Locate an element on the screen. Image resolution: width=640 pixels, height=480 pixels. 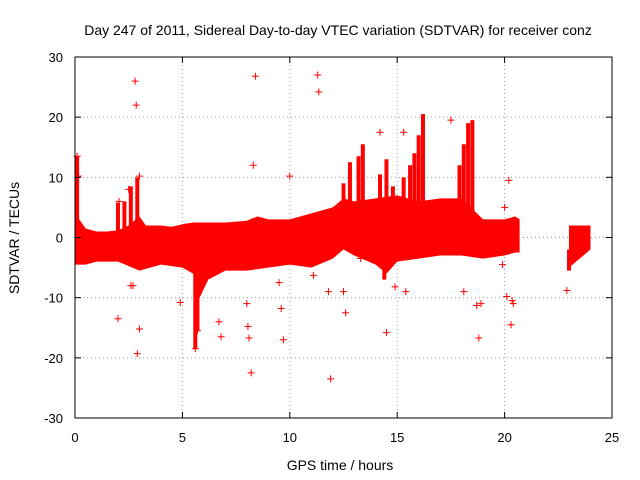
y-tick-label: -20 is located at coordinates (53, 358).